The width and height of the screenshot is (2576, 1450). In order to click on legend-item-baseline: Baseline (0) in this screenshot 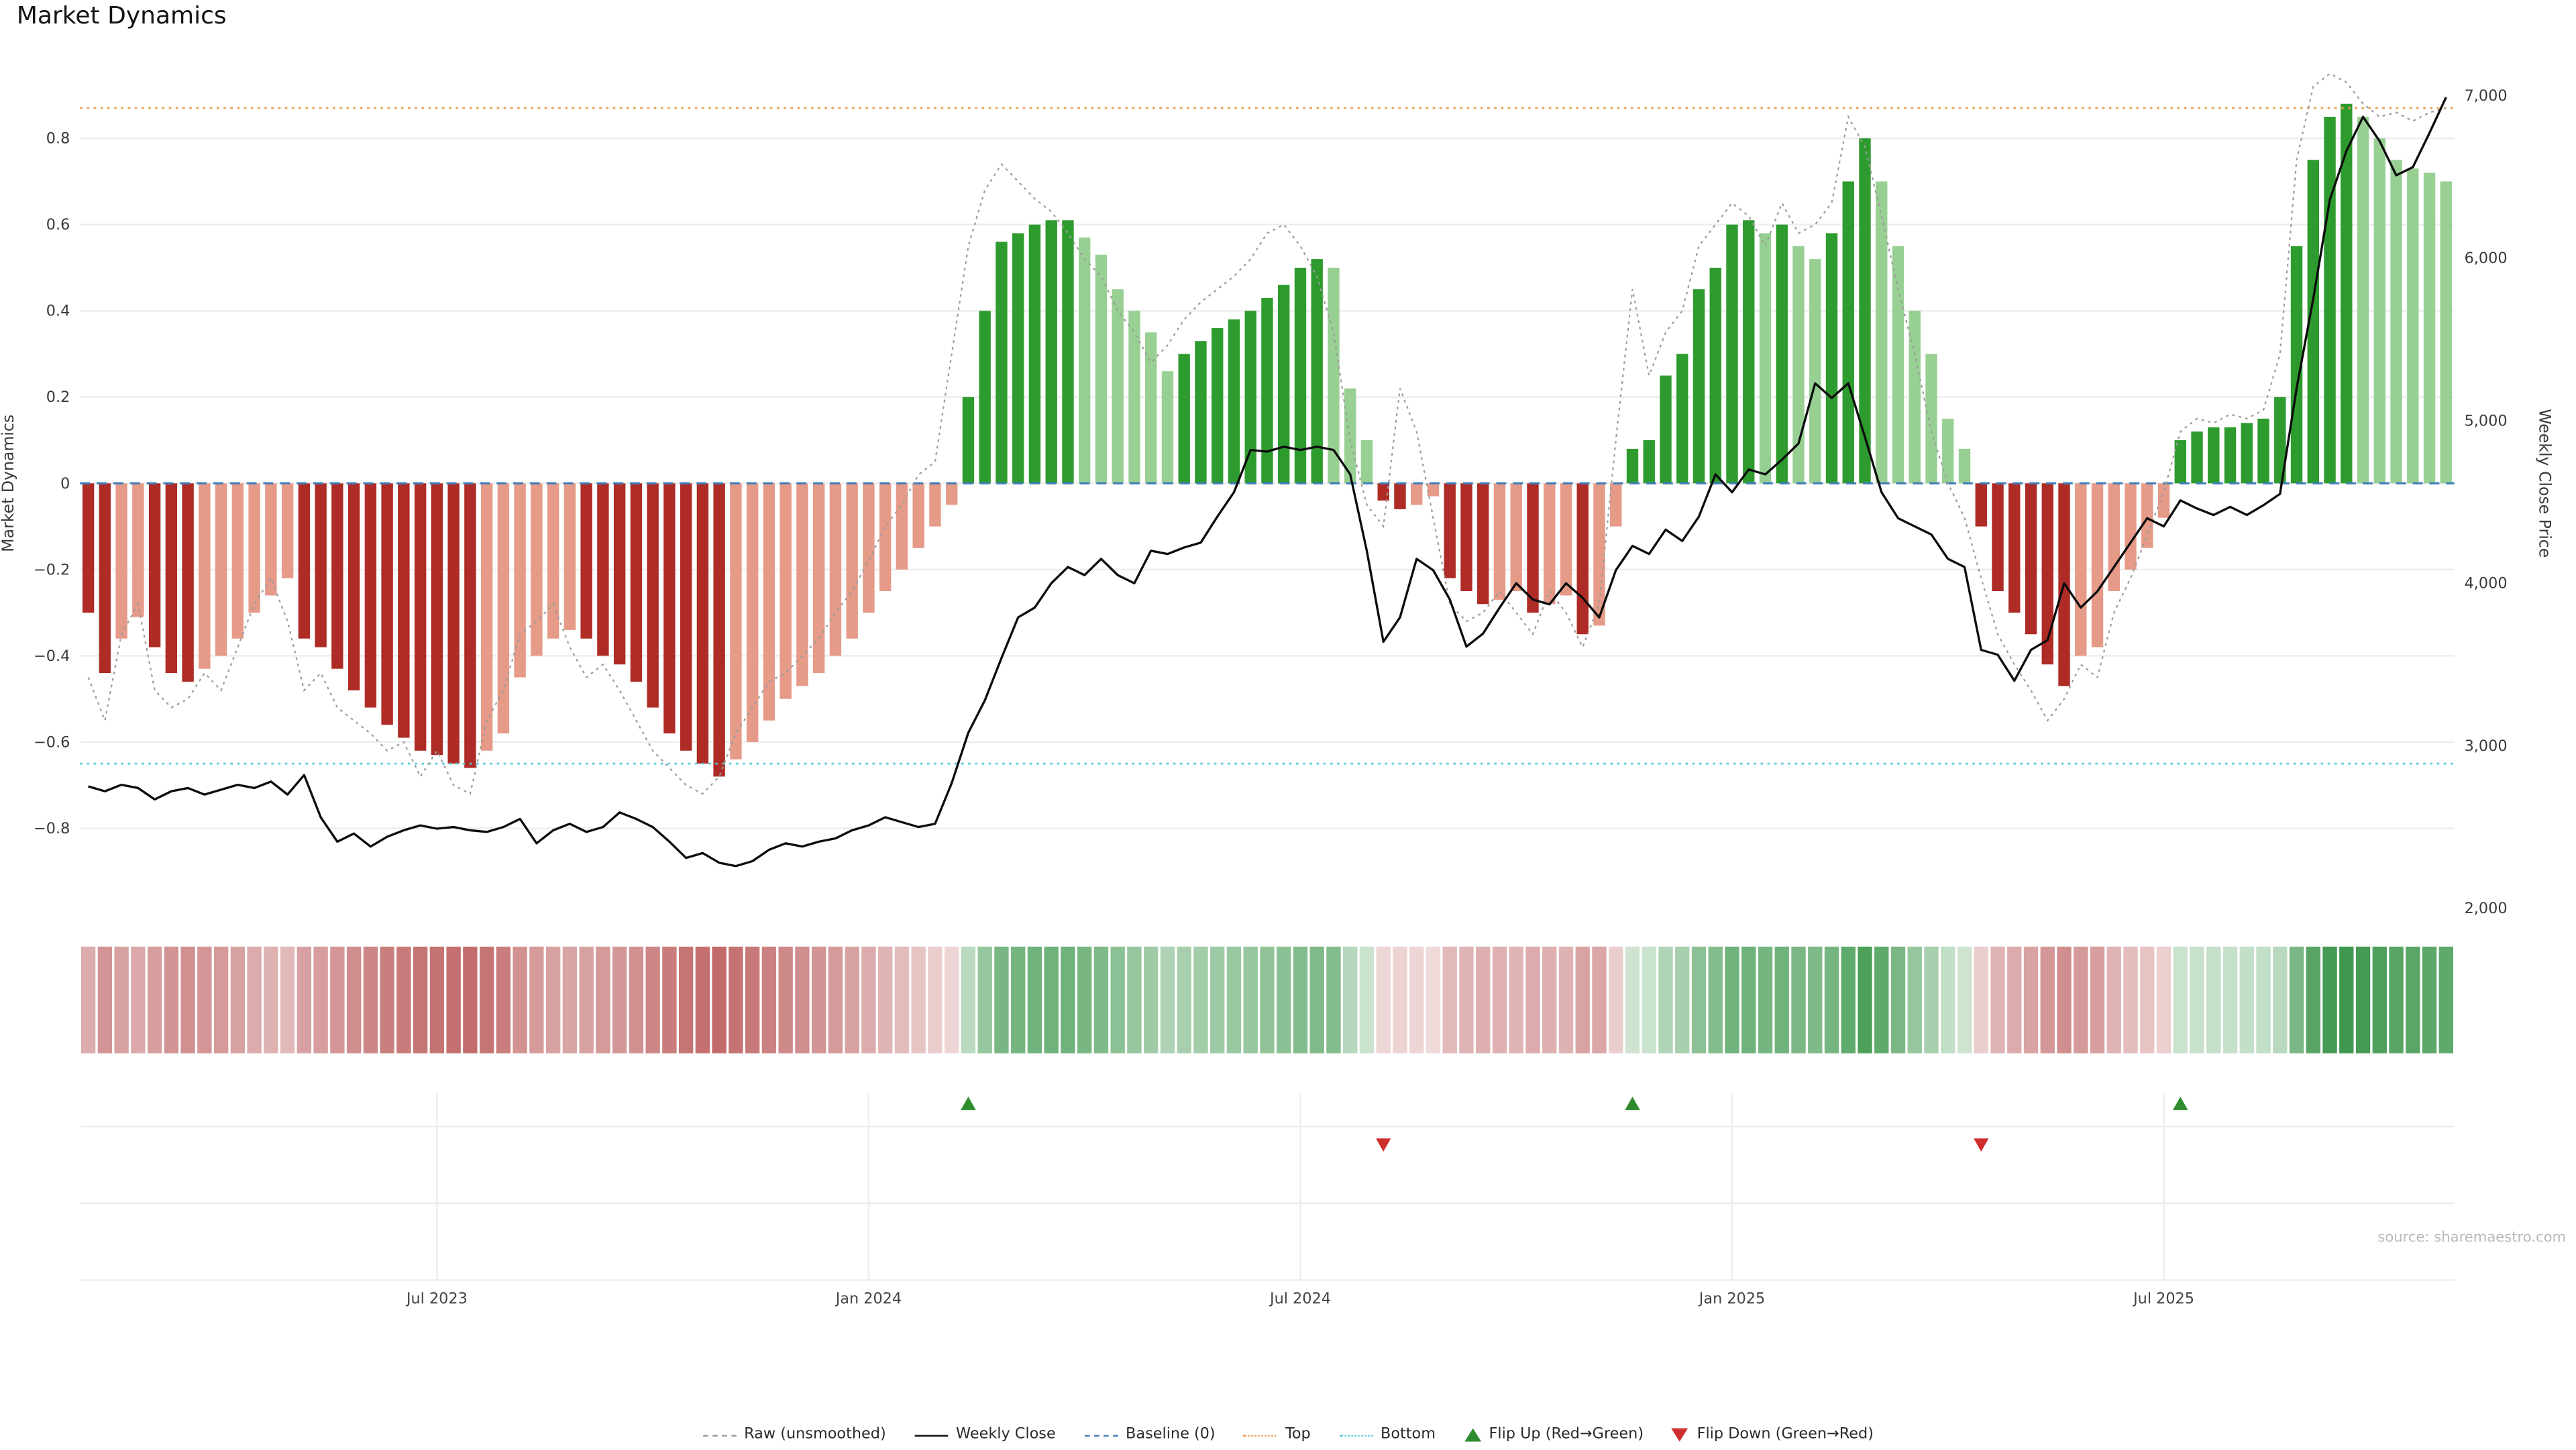, I will do `click(1149, 1435)`.